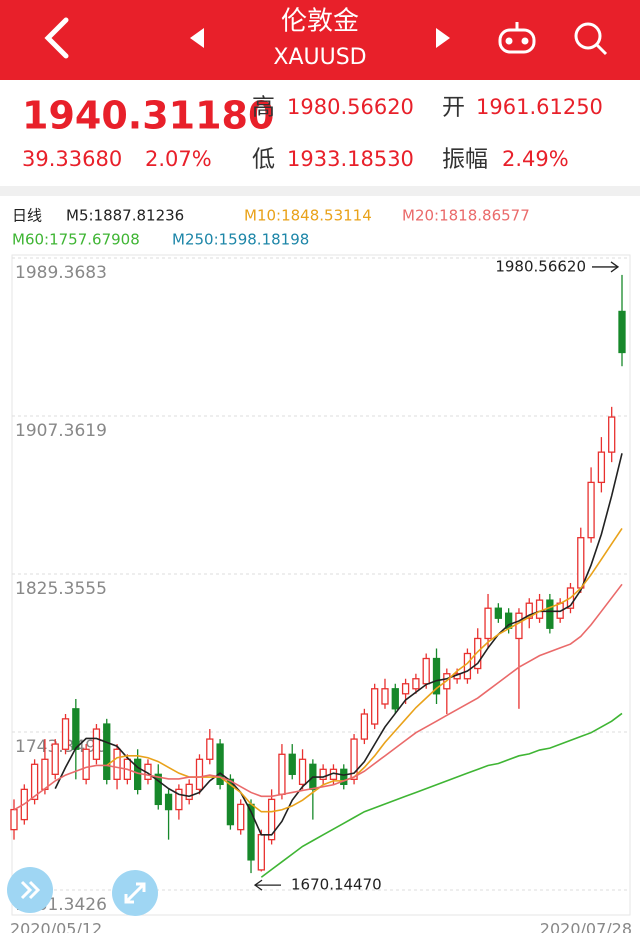 The height and width of the screenshot is (937, 640). I want to click on search-button, so click(591, 39).